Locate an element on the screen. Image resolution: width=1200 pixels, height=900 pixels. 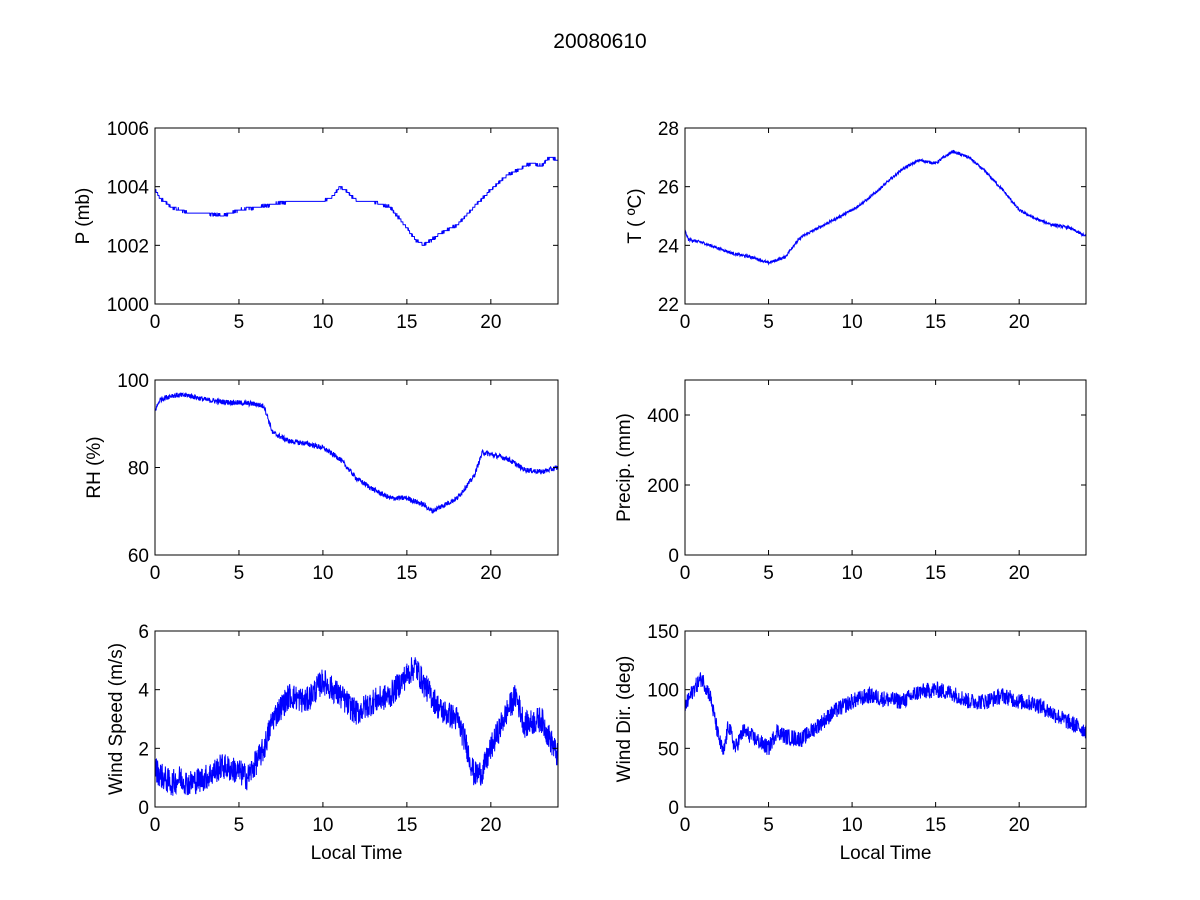
subplot-2: 0 5 10 15 20 22 24 26 28 T ( ºC) is located at coordinates (856, 226).